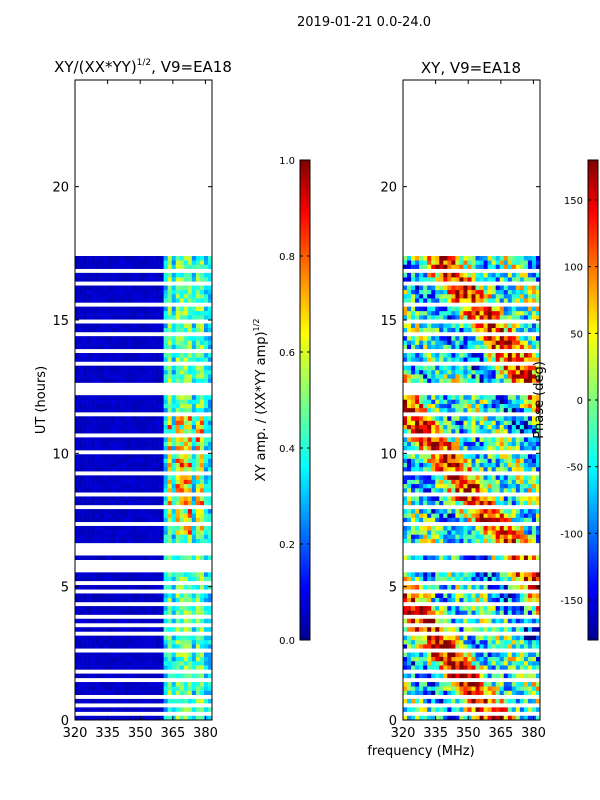  What do you see at coordinates (287, 161) in the screenshot?
I see `colorbar-tick-label: 1.0` at bounding box center [287, 161].